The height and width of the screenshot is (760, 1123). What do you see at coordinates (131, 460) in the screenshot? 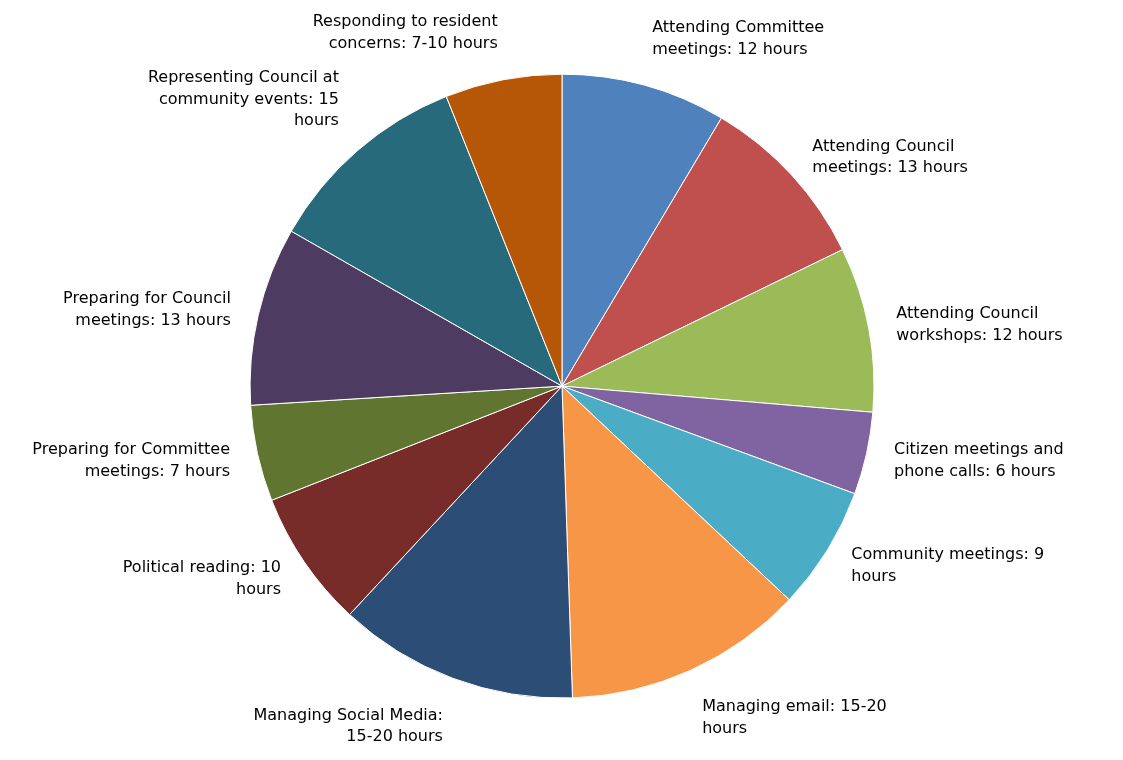
I see `slice-label: Preparing for Committee meetings: 7 hours` at bounding box center [131, 460].